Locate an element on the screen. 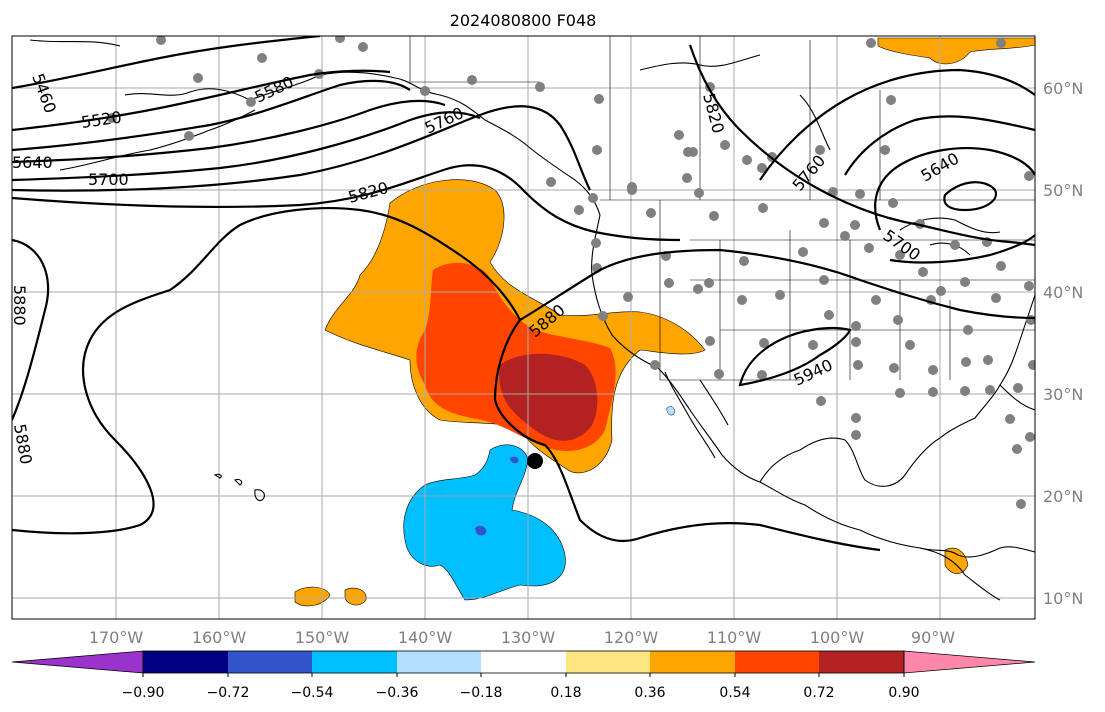  colorbar-tick-label: −0.90 is located at coordinates (143, 693).